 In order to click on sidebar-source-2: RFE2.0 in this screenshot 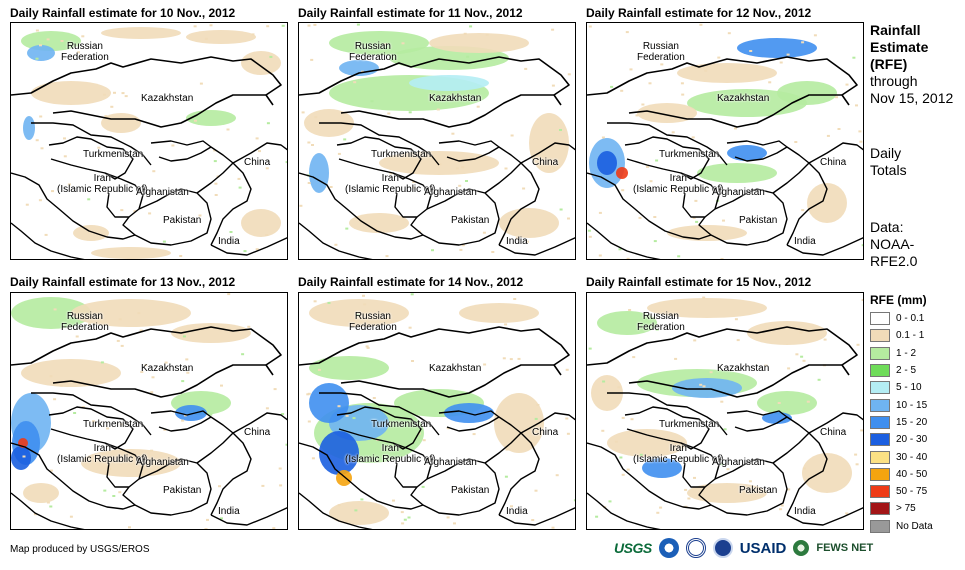, I will do `click(894, 261)`.